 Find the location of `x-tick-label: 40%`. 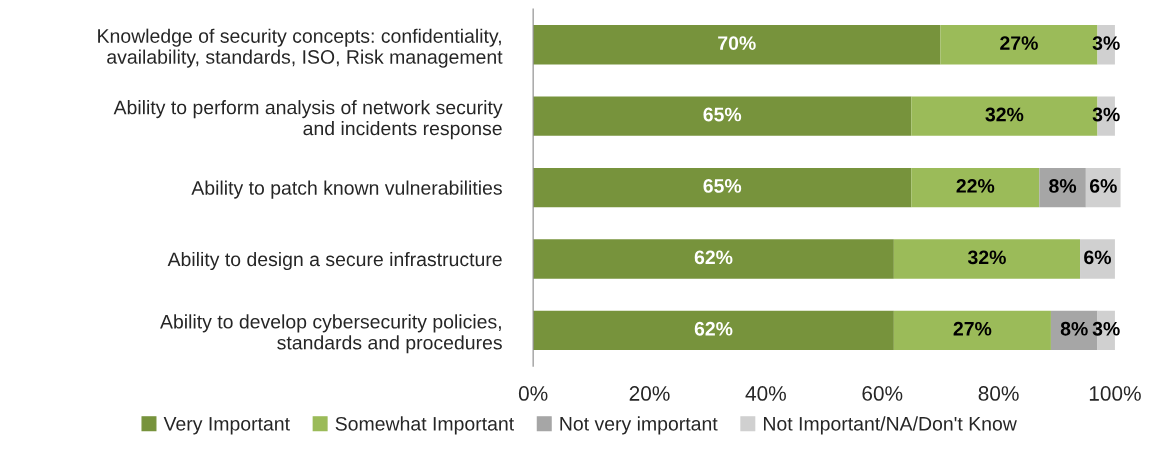

x-tick-label: 40% is located at coordinates (765, 393).